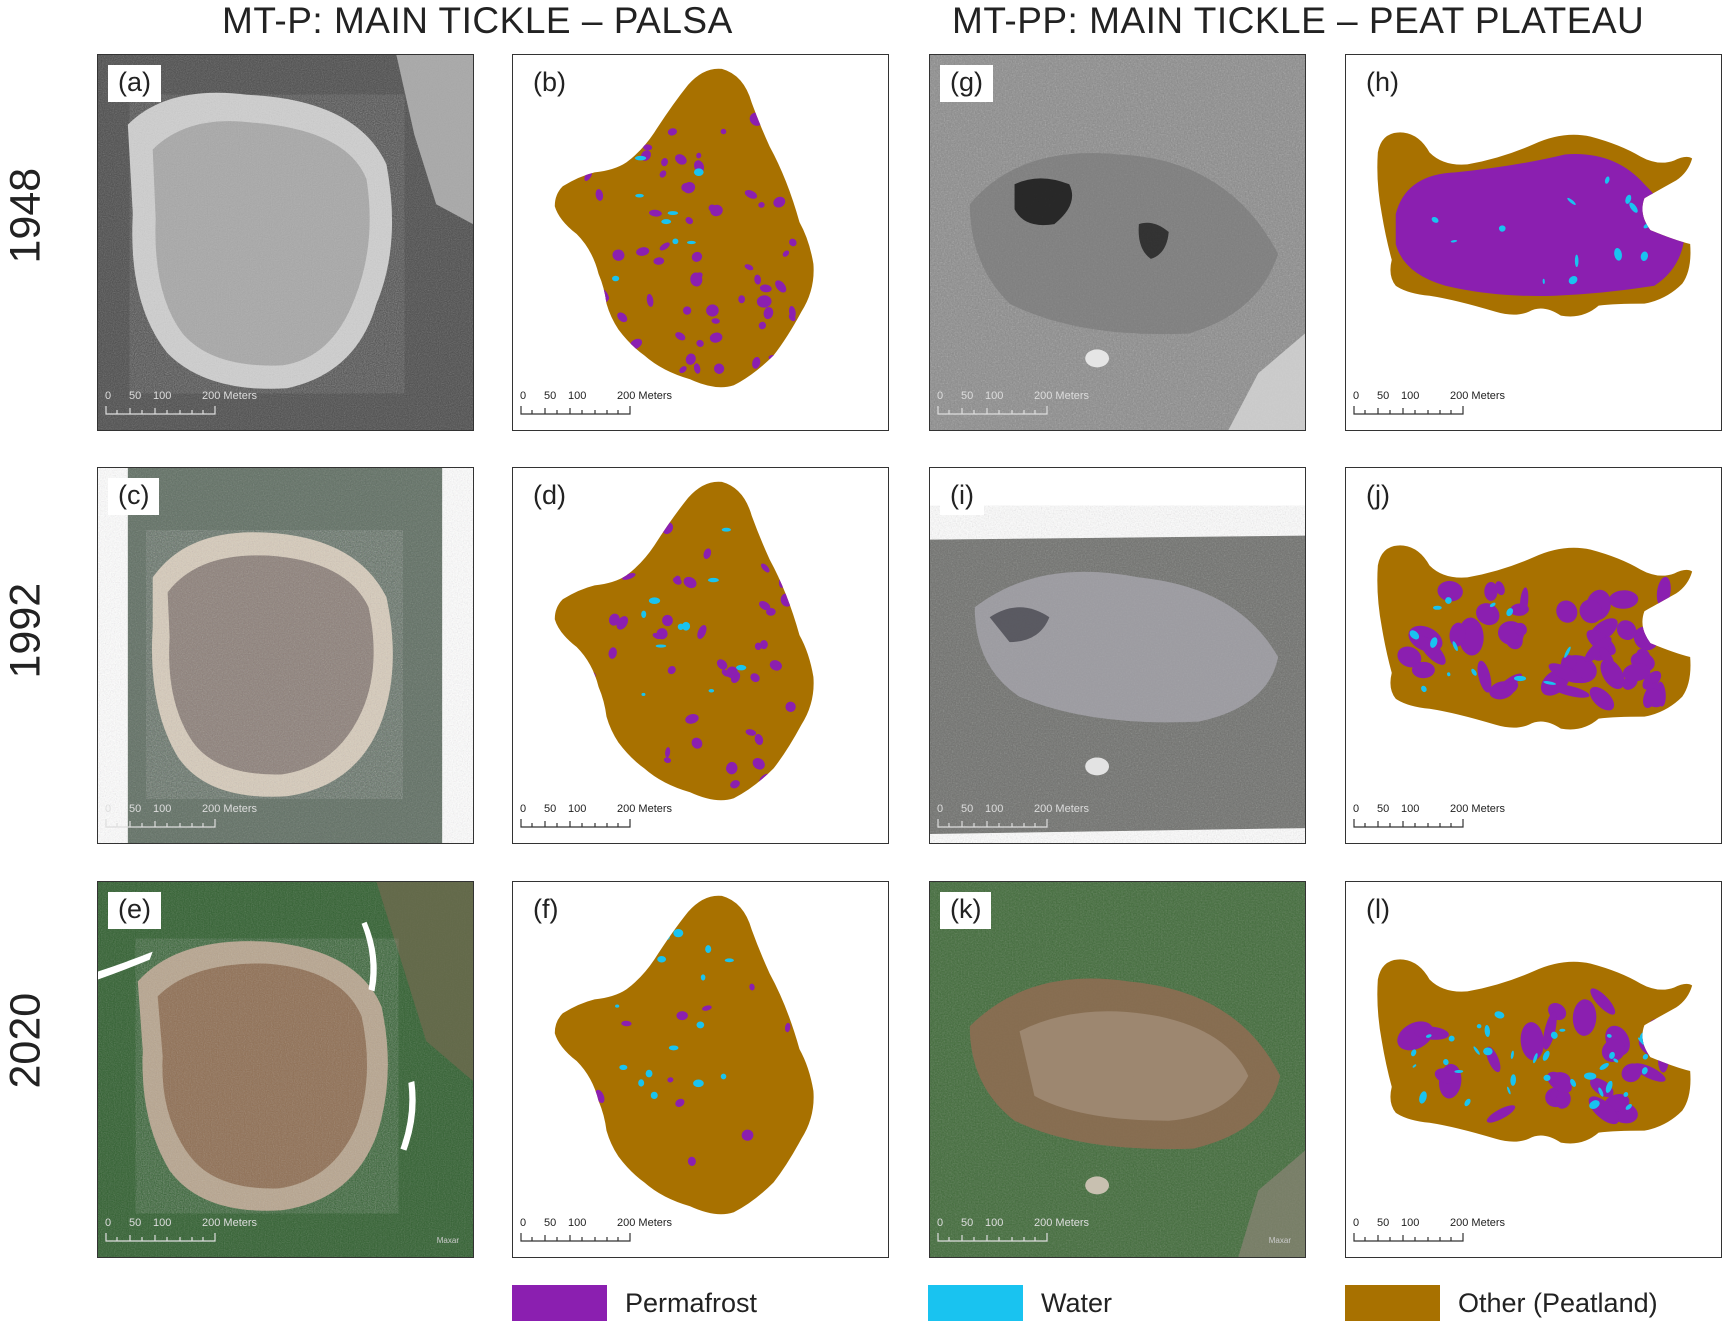 The width and height of the screenshot is (1725, 1323). What do you see at coordinates (684, 1055) in the screenshot?
I see `peatland-area` at bounding box center [684, 1055].